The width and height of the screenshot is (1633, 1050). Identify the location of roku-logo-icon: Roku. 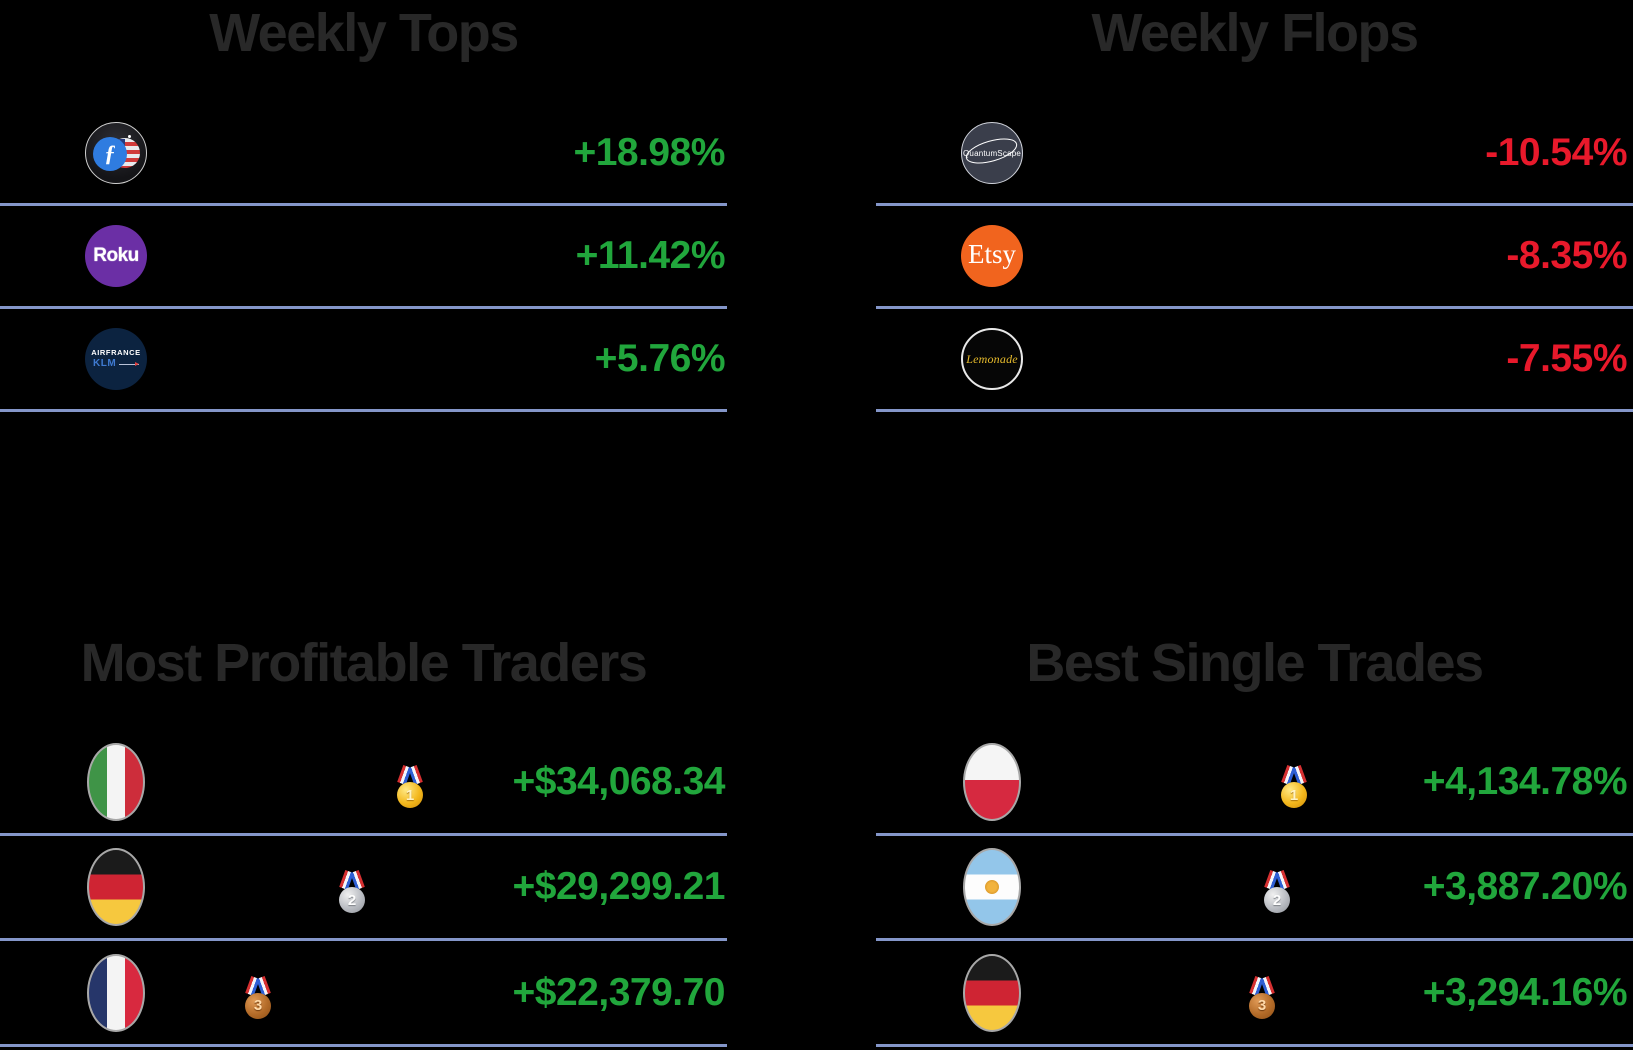
(116, 256).